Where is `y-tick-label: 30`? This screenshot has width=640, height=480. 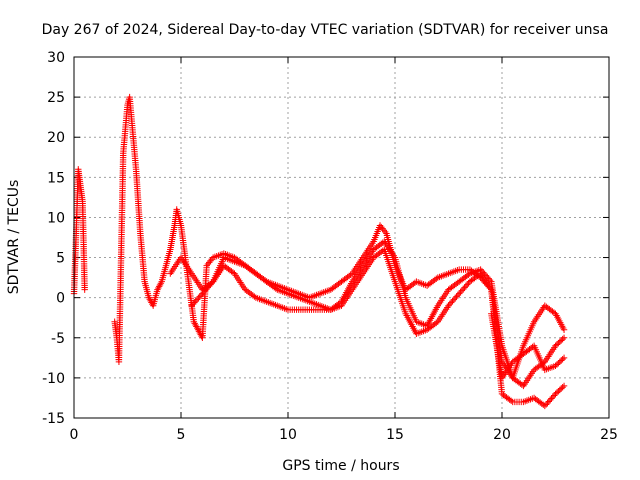
y-tick-label: 30 is located at coordinates (56, 58).